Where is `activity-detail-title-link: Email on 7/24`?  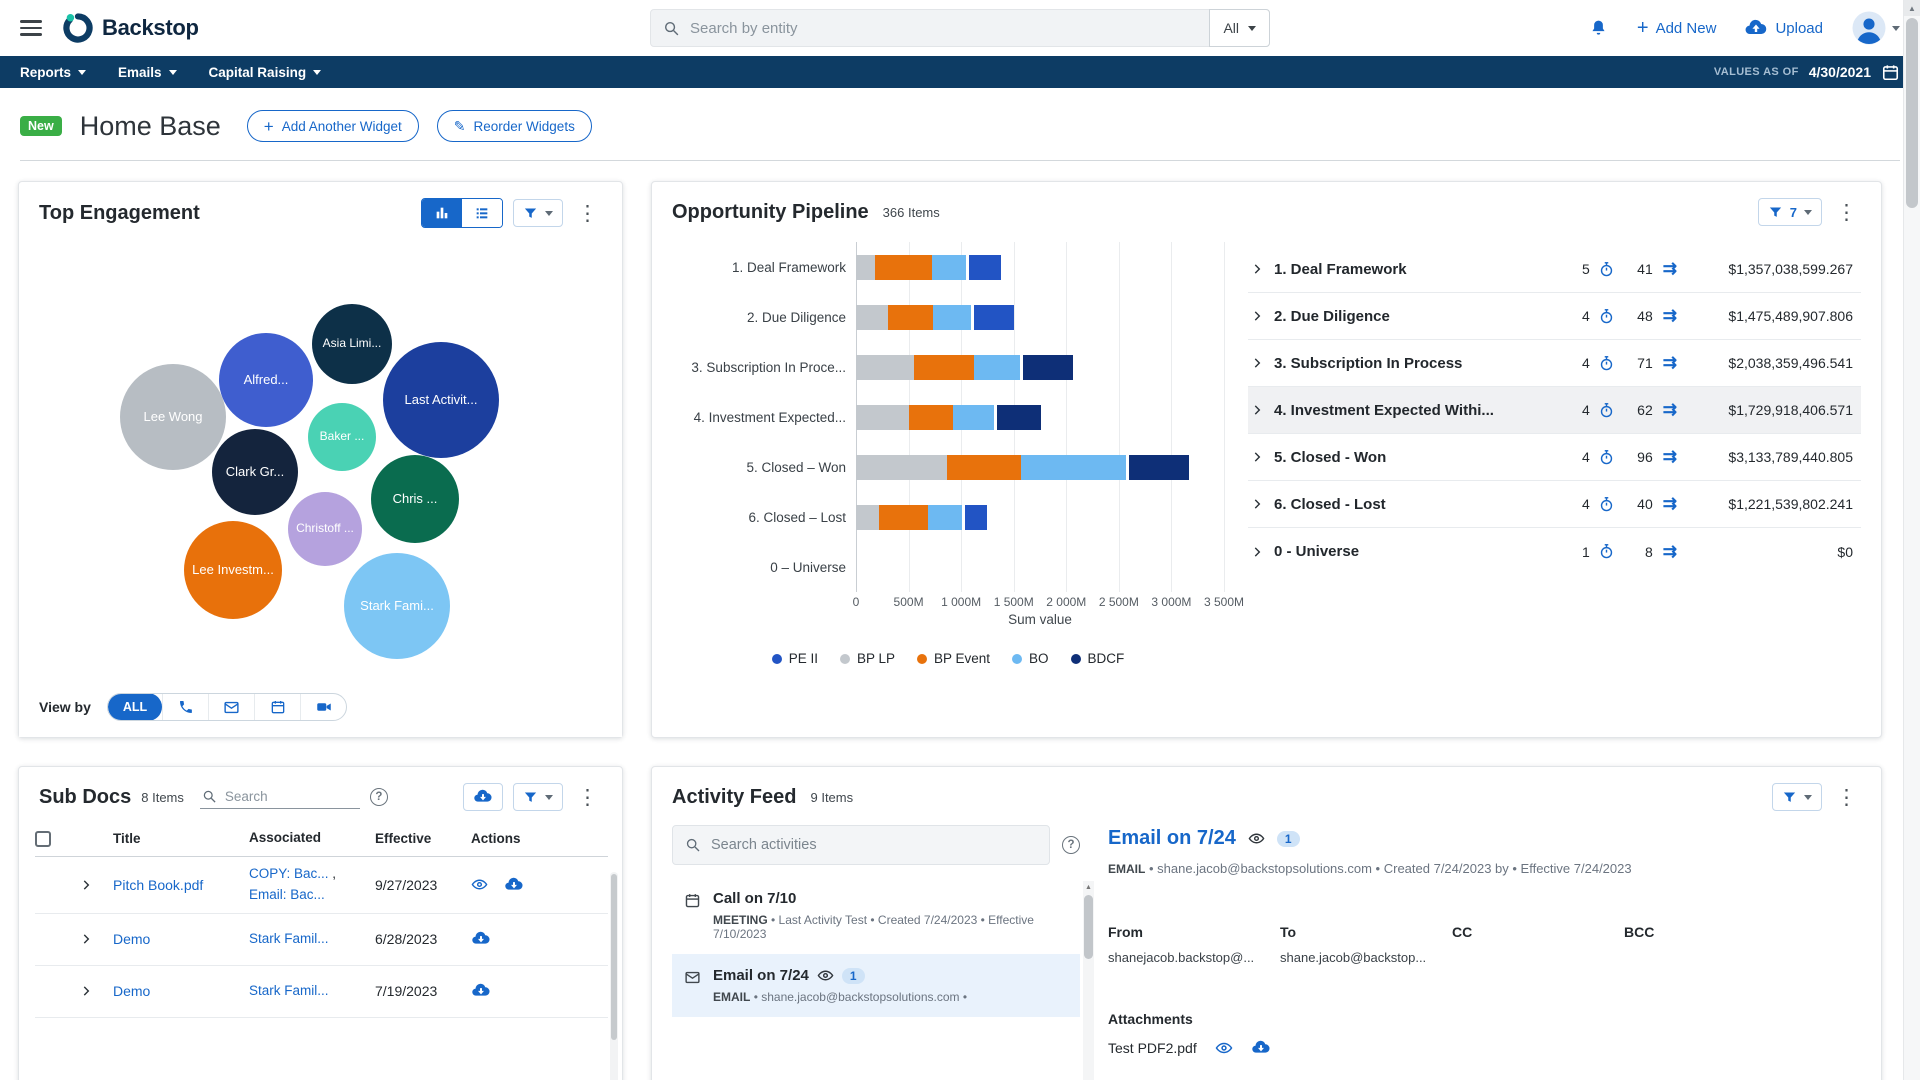
activity-detail-title-link: Email on 7/24 is located at coordinates (1172, 838).